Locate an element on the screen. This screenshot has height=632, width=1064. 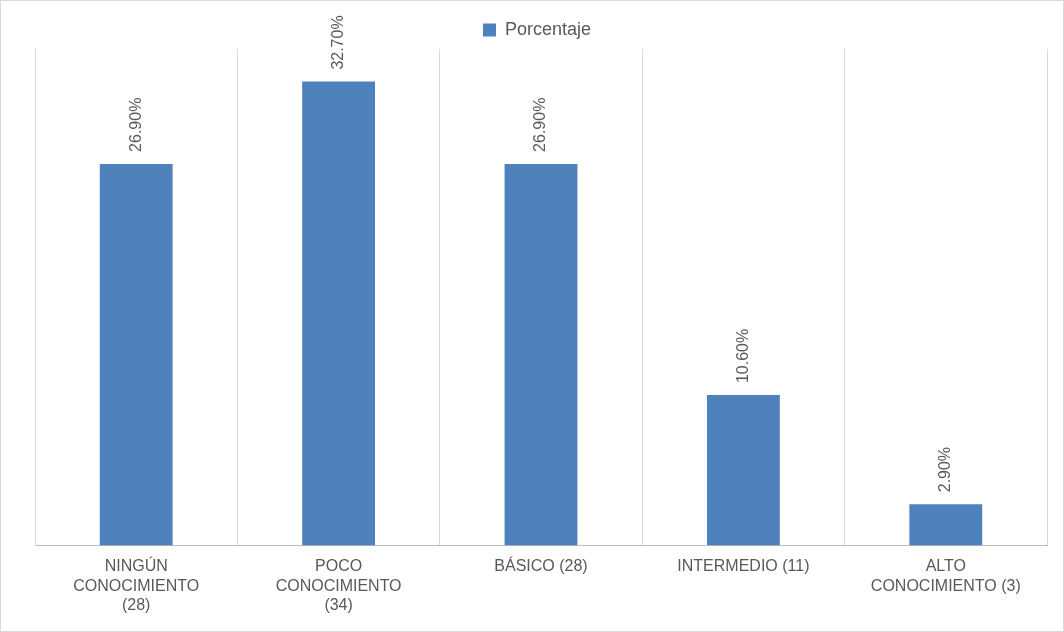
x-tick-label: NINGÚN CONOCIMIENTO (28) is located at coordinates (136, 584).